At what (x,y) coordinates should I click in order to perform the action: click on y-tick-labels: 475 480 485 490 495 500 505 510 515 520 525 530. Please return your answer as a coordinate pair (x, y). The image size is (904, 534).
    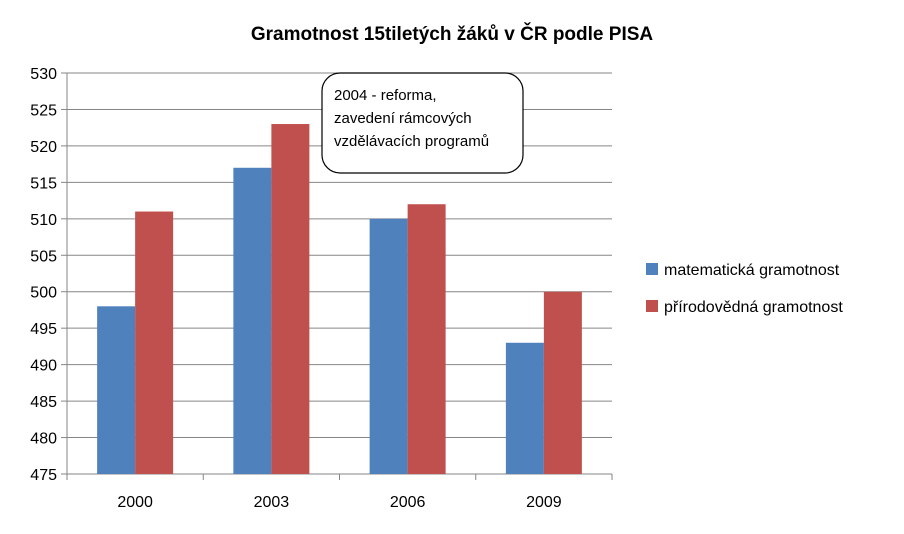
    Looking at the image, I should click on (43, 275).